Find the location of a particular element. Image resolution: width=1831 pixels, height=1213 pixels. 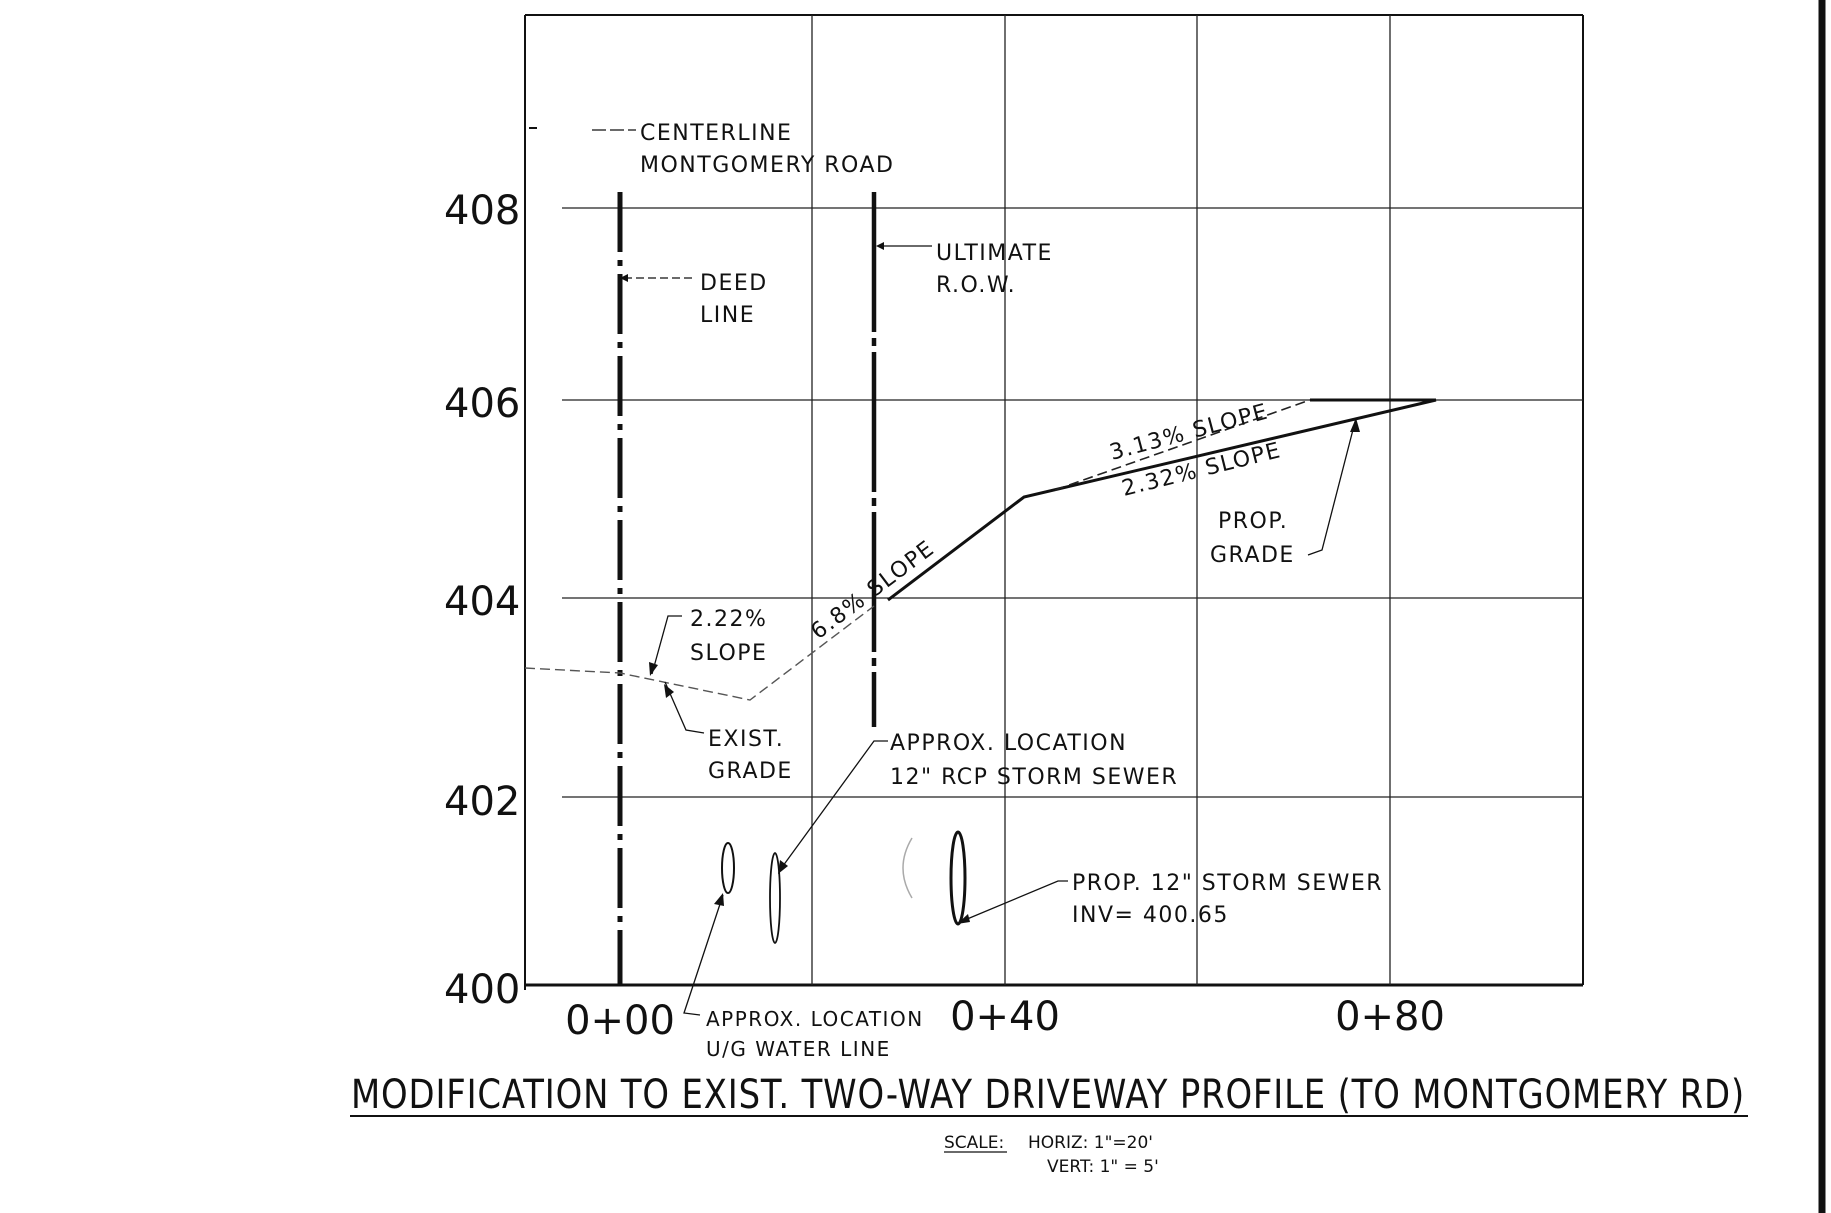

y-tick-label: 400 is located at coordinates (482, 990).